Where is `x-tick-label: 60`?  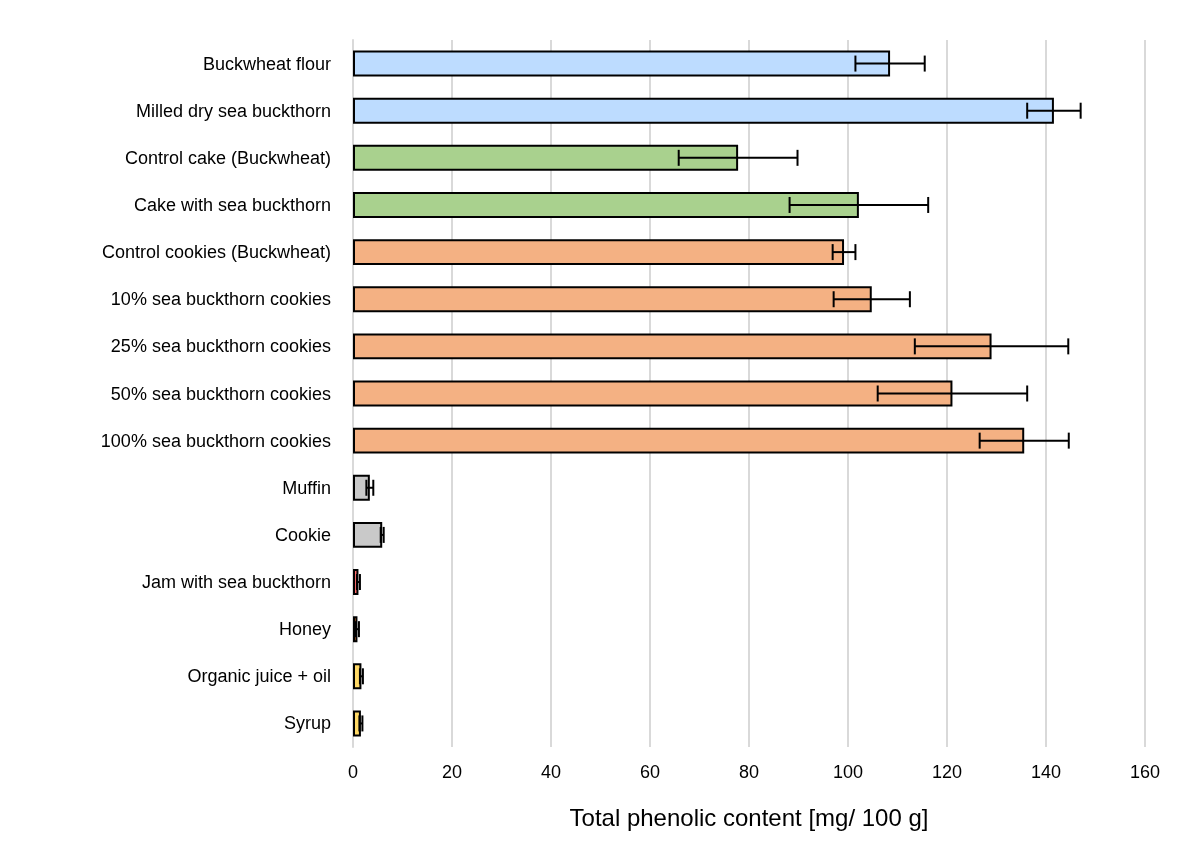 x-tick-label: 60 is located at coordinates (650, 772).